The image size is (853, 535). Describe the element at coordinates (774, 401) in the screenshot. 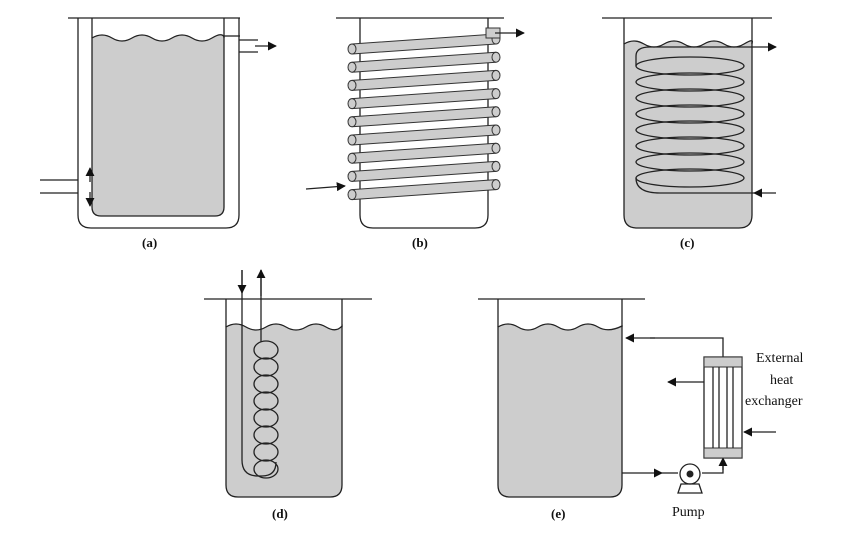

I see `exchanger-label-line3: exchanger` at that location.